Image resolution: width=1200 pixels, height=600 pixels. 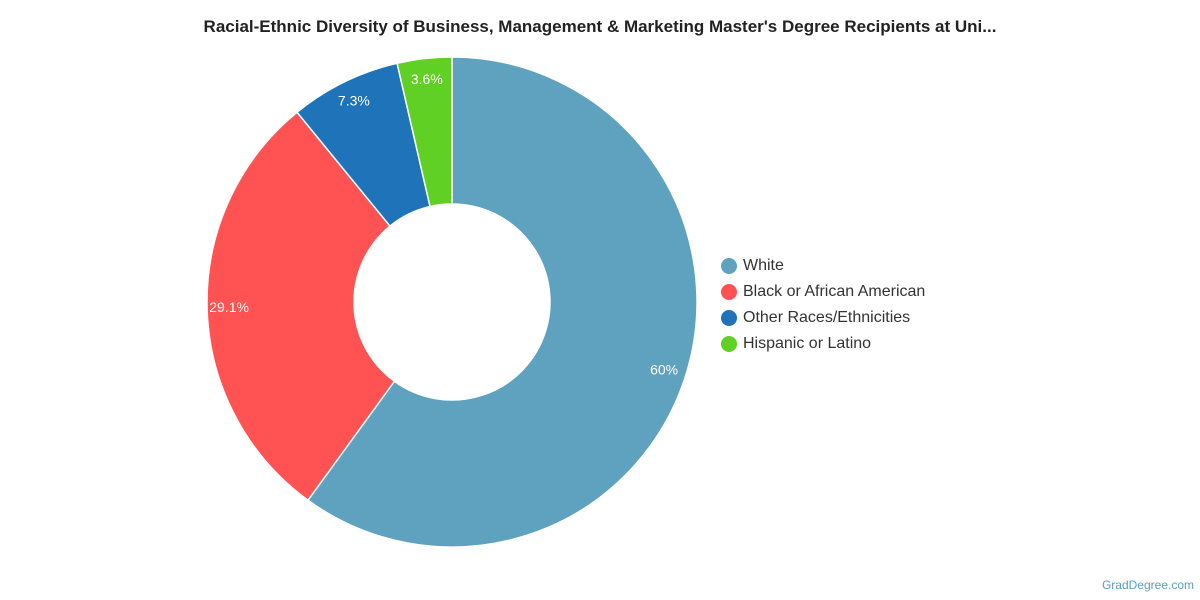 I want to click on source-credit: GradDegree.com, so click(x=1147, y=585).